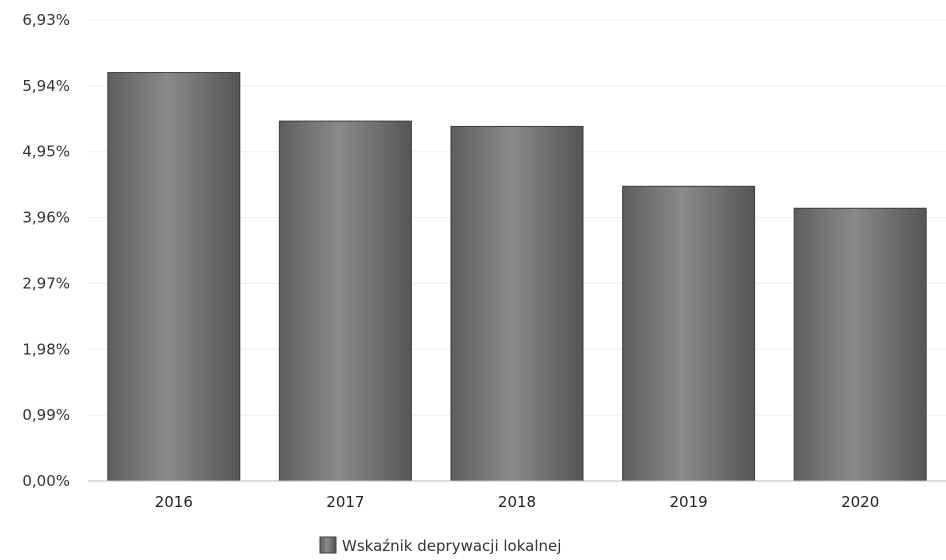 The width and height of the screenshot is (946, 560). I want to click on x-tick-label: 2017, so click(345, 502).